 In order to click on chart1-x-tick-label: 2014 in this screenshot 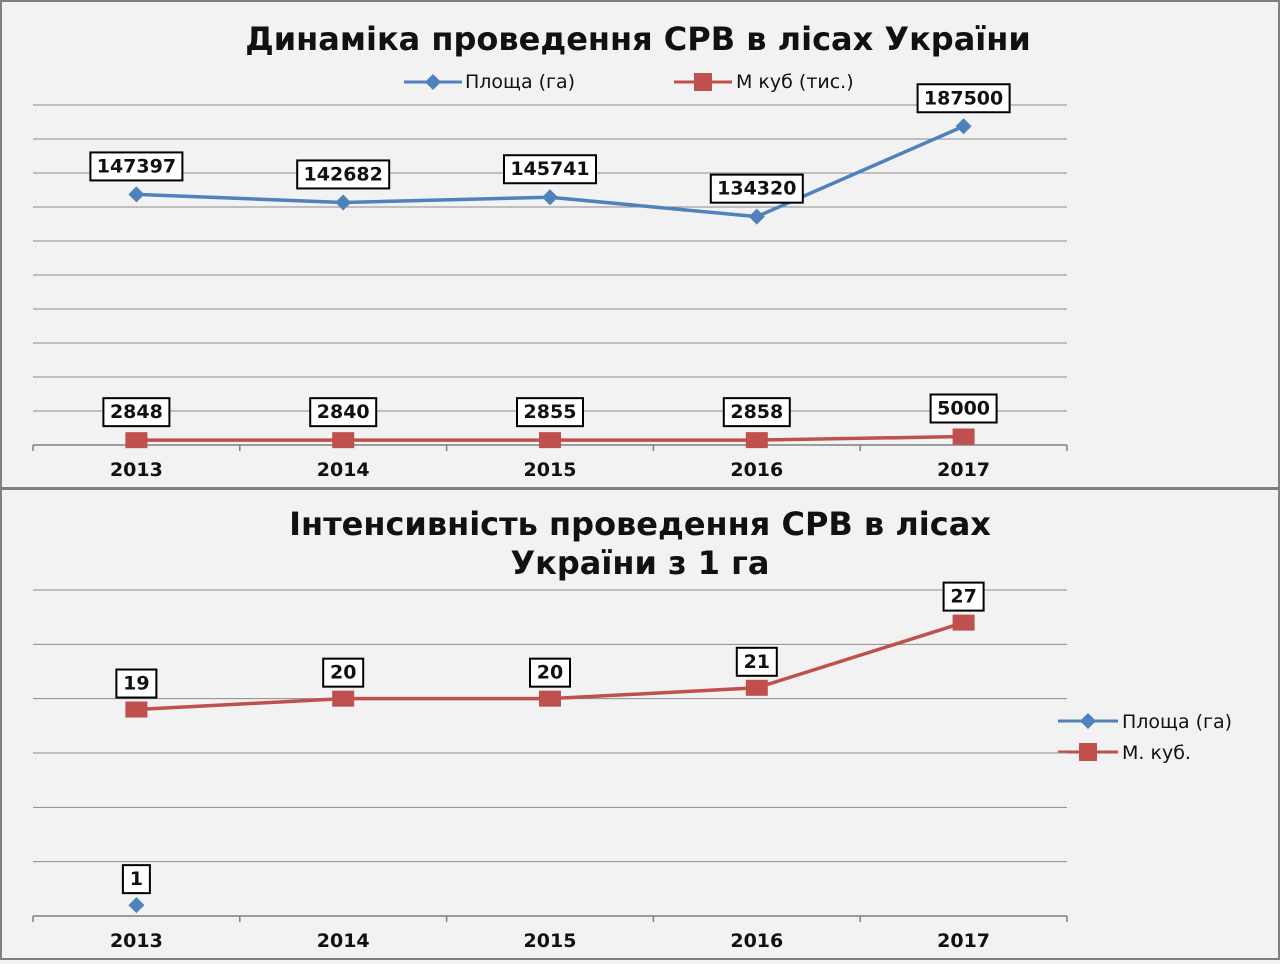, I will do `click(343, 470)`.